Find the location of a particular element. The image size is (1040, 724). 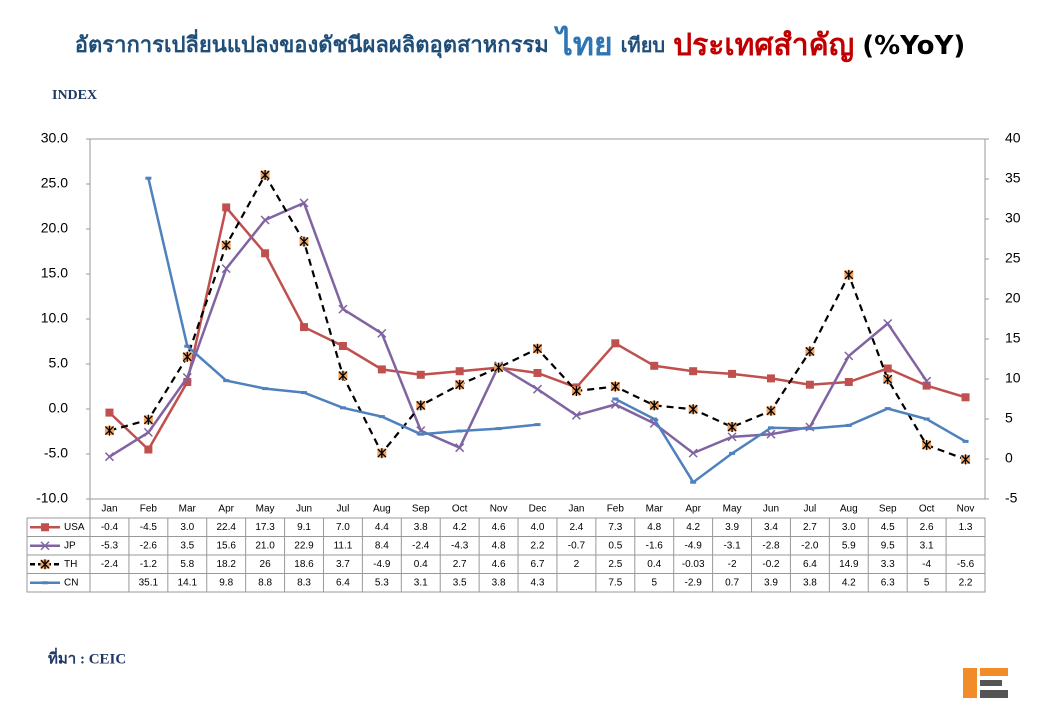

data-label: 3.8 is located at coordinates (421, 527).